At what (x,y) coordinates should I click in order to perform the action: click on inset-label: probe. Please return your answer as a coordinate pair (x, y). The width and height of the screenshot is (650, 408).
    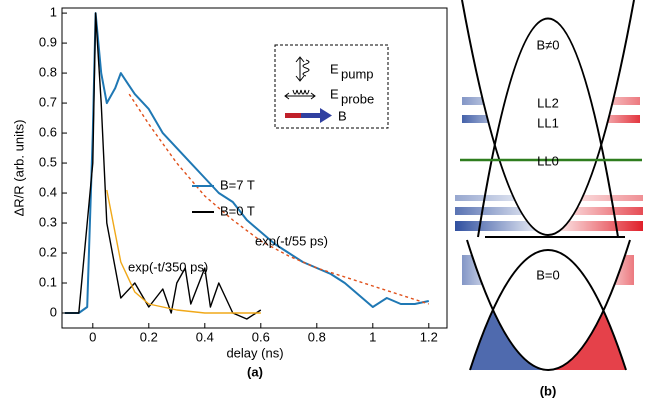
    Looking at the image, I should click on (357, 98).